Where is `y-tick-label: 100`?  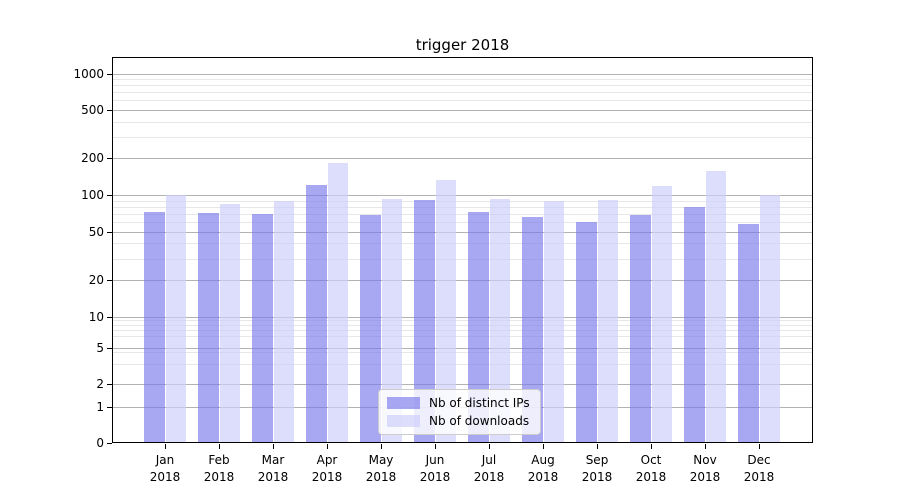
y-tick-label: 100 is located at coordinates (92, 195).